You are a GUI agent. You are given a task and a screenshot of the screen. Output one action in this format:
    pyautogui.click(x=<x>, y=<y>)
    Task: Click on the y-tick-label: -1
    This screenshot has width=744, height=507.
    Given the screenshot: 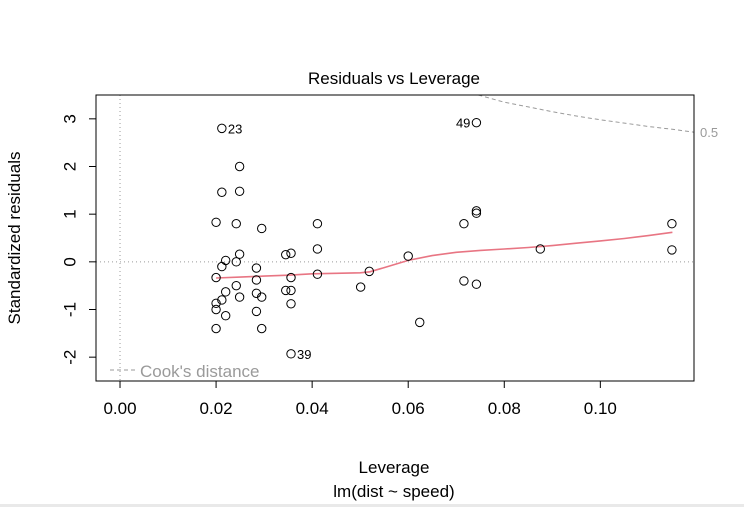 What is the action you would take?
    pyautogui.click(x=70, y=309)
    